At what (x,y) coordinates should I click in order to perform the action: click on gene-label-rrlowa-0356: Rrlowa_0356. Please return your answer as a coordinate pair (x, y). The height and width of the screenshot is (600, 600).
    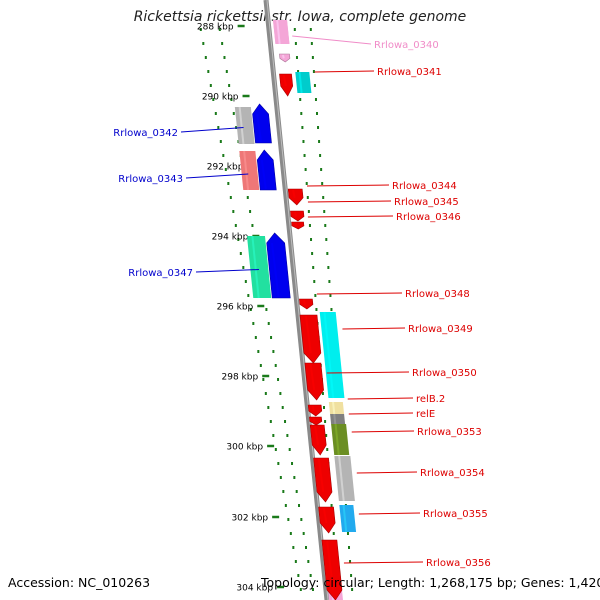
    Looking at the image, I should click on (458, 563).